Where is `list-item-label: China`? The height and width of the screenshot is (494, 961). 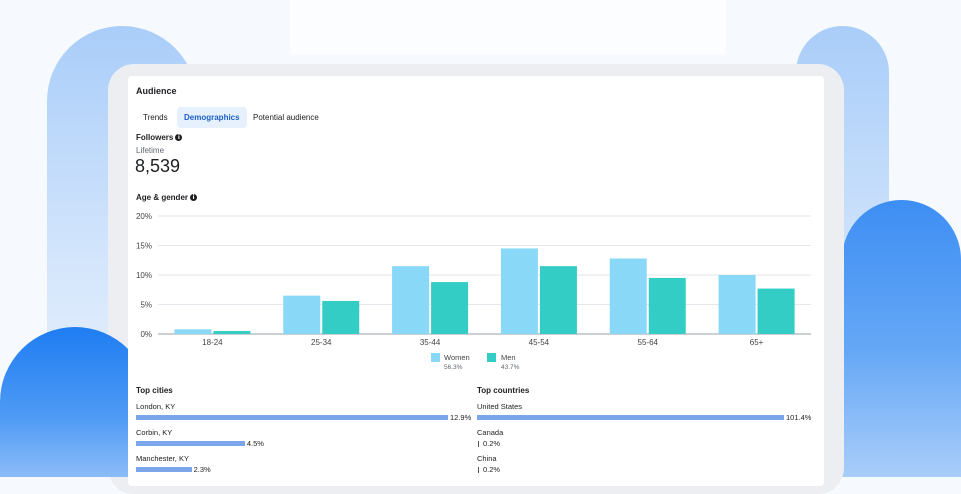 list-item-label: China is located at coordinates (487, 458).